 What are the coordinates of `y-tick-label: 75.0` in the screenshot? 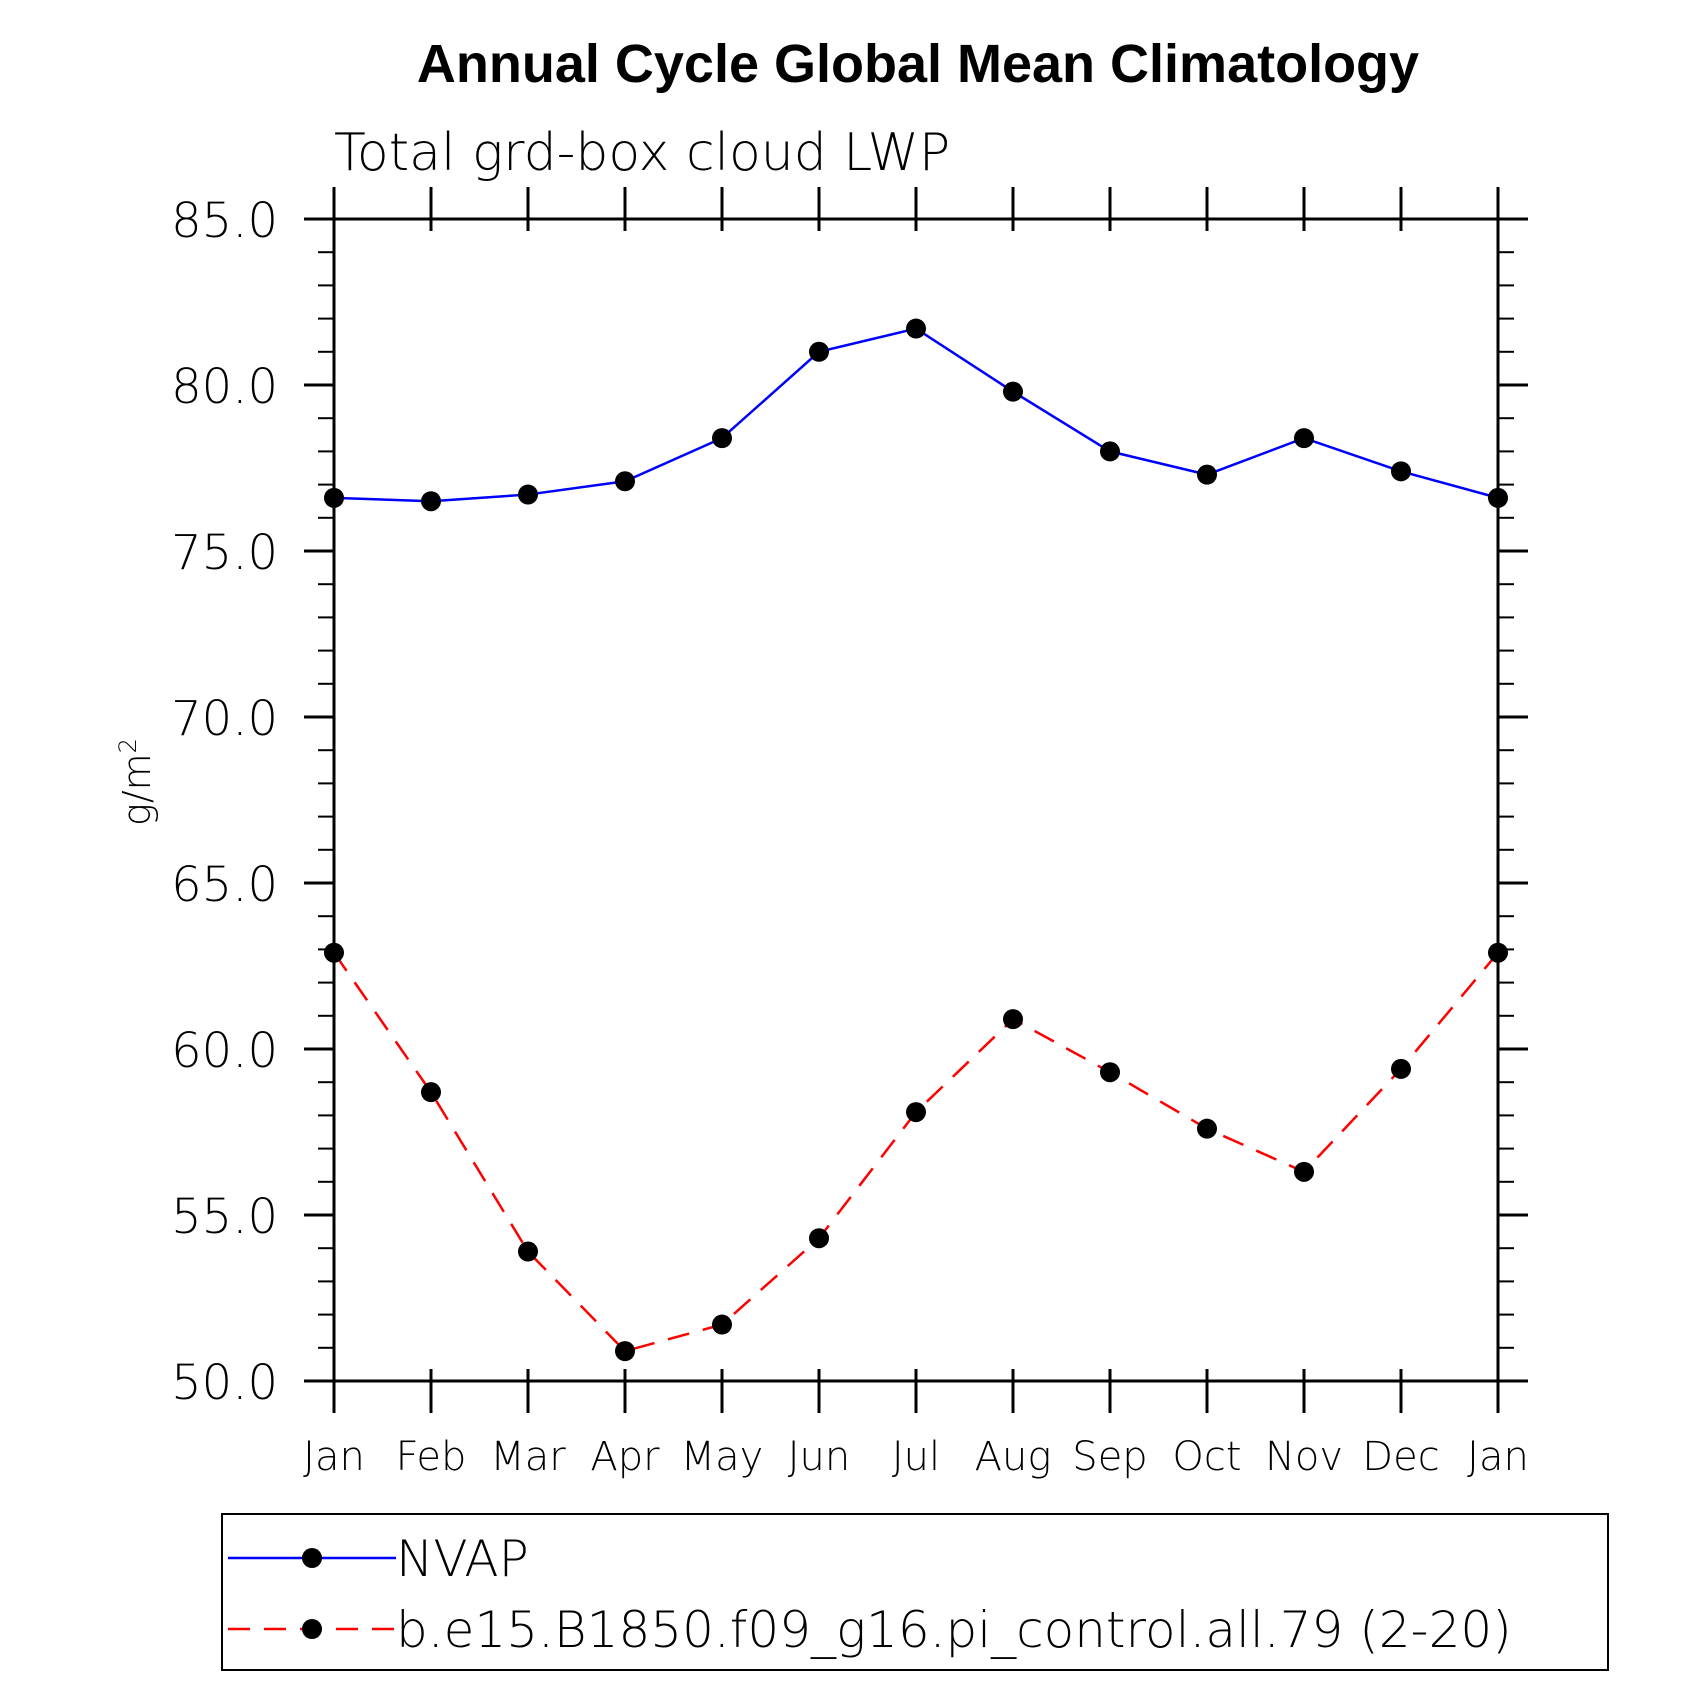 It's located at (224, 553).